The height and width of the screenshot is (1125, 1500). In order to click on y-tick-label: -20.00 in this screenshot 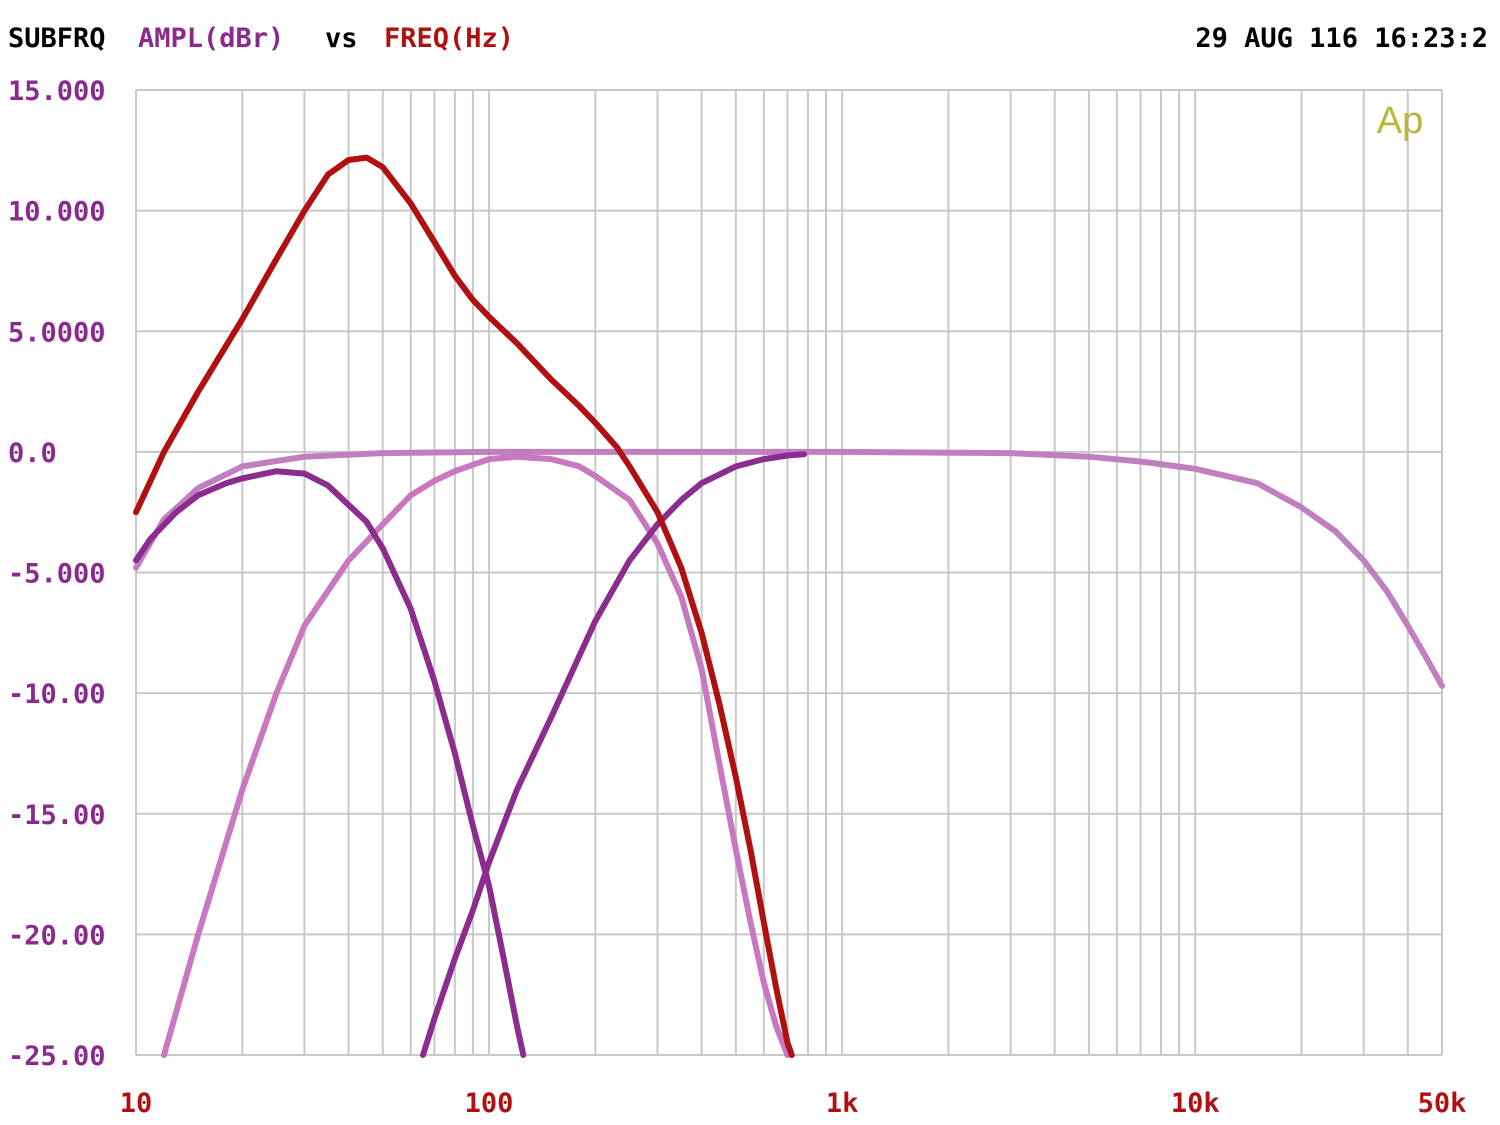, I will do `click(57, 935)`.